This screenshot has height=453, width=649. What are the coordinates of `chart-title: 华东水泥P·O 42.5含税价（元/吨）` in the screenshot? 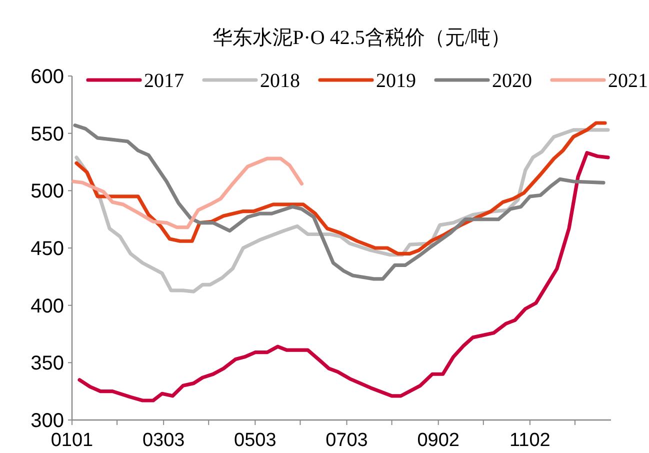 It's located at (361, 38).